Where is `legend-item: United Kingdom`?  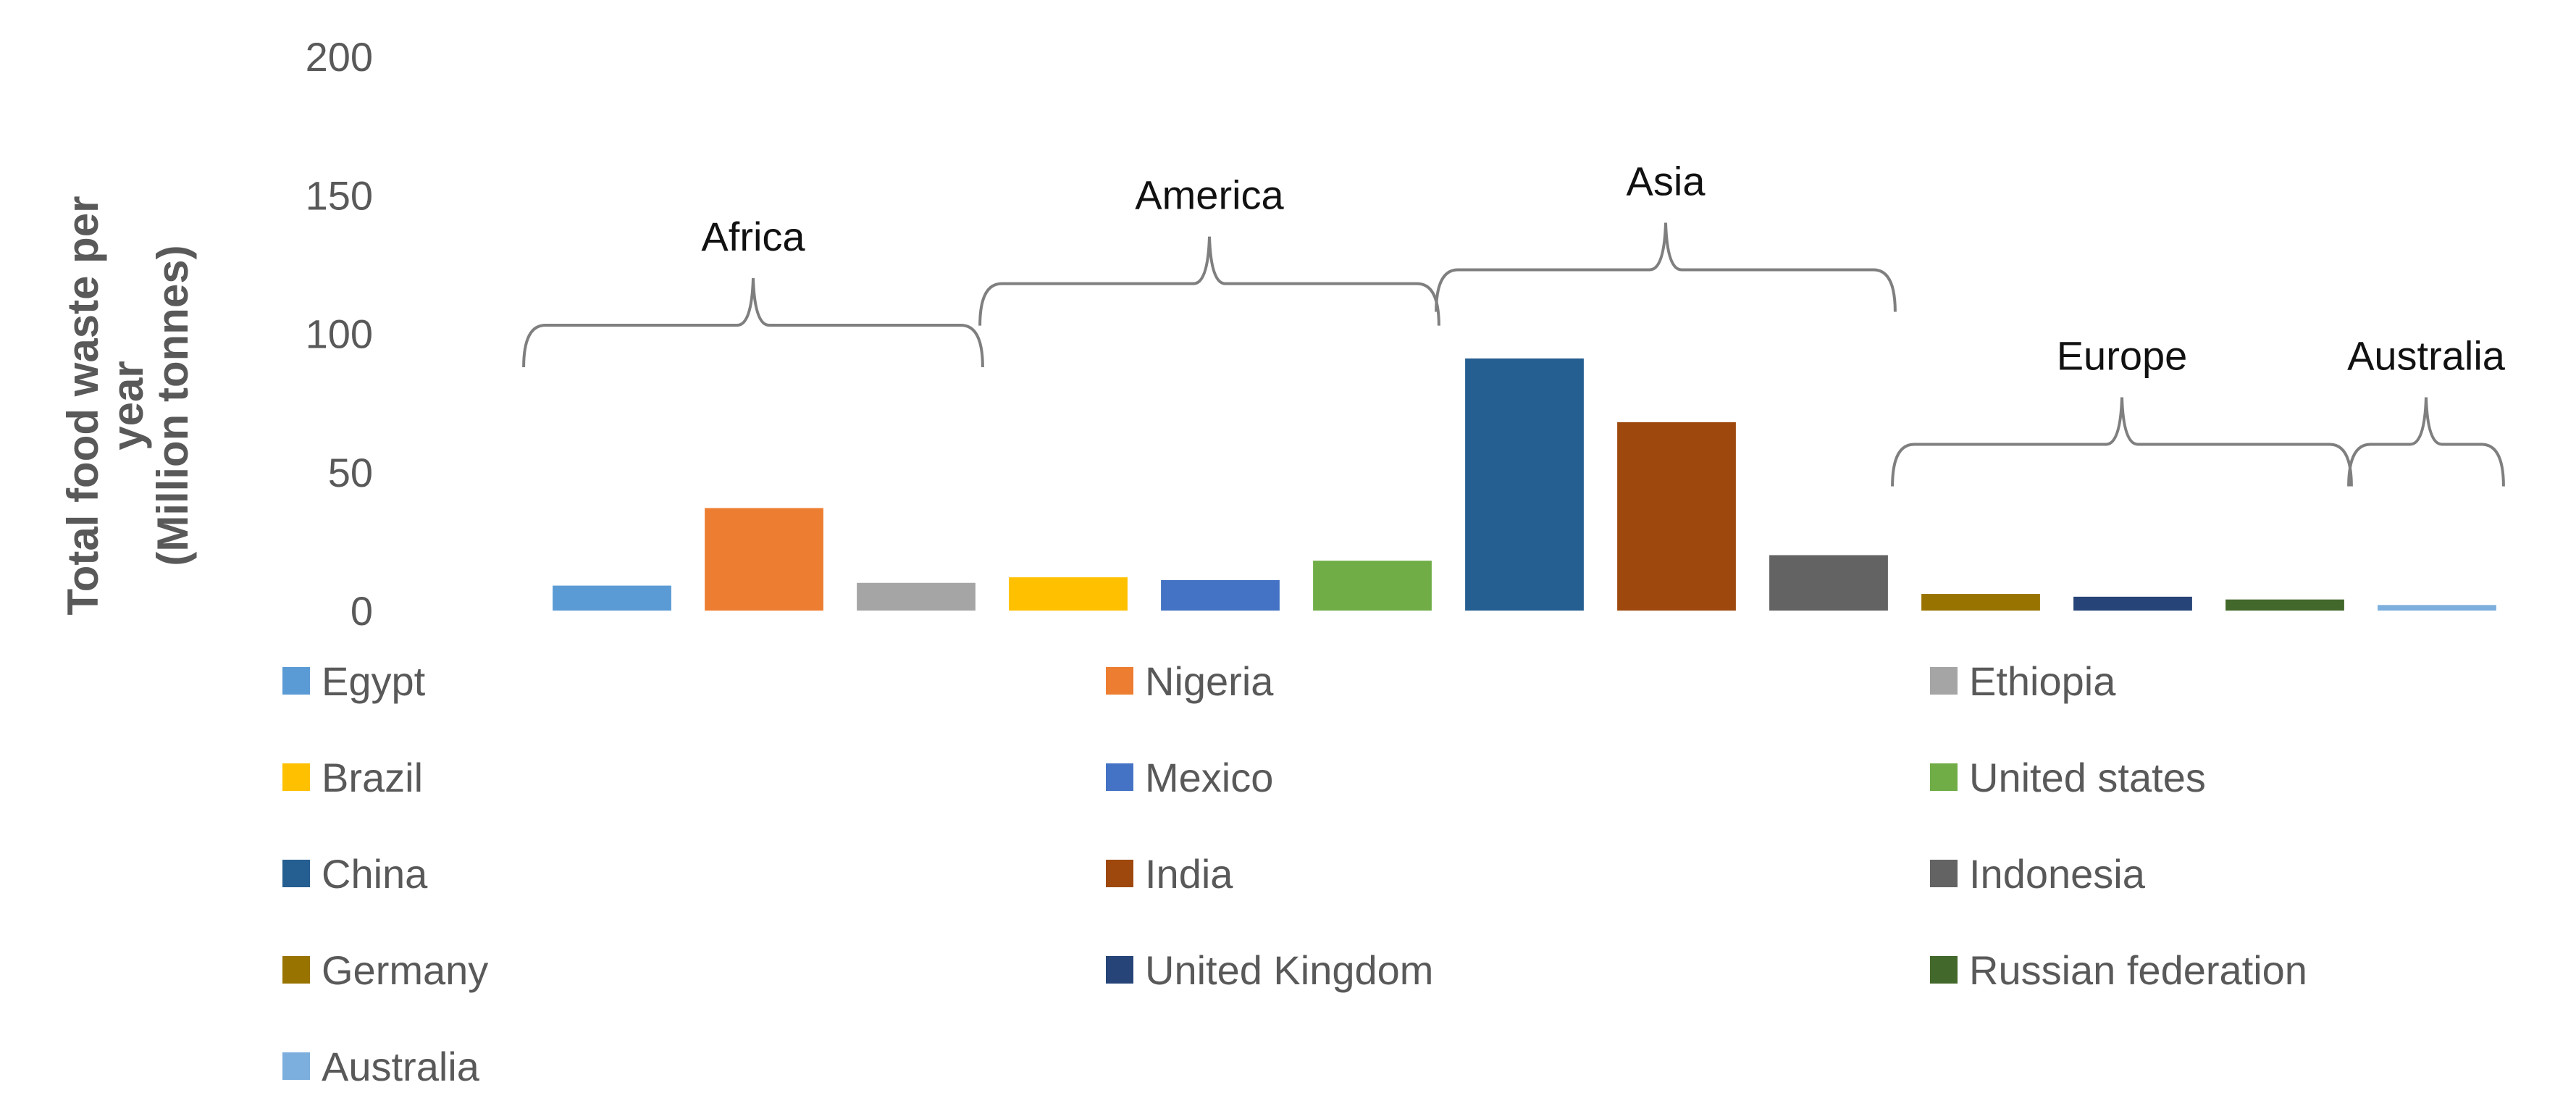
legend-item: United Kingdom is located at coordinates (1269, 970).